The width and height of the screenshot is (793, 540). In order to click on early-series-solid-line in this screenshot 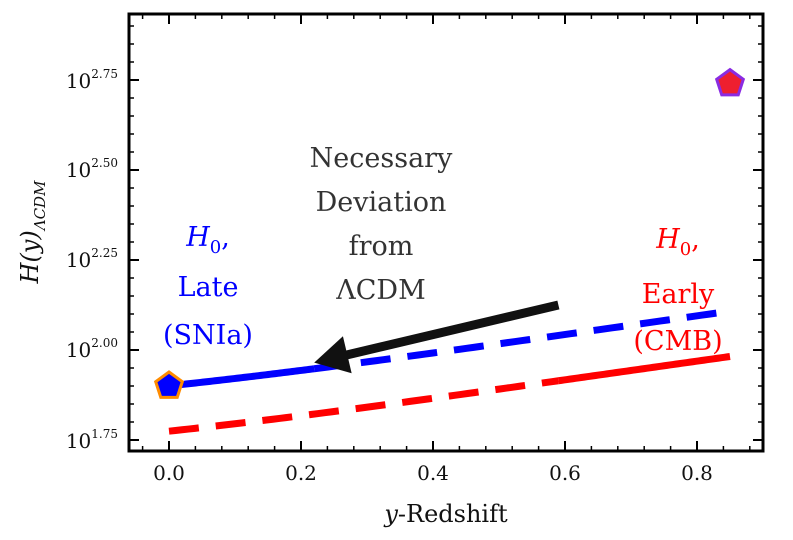, I will do `click(644, 369)`.